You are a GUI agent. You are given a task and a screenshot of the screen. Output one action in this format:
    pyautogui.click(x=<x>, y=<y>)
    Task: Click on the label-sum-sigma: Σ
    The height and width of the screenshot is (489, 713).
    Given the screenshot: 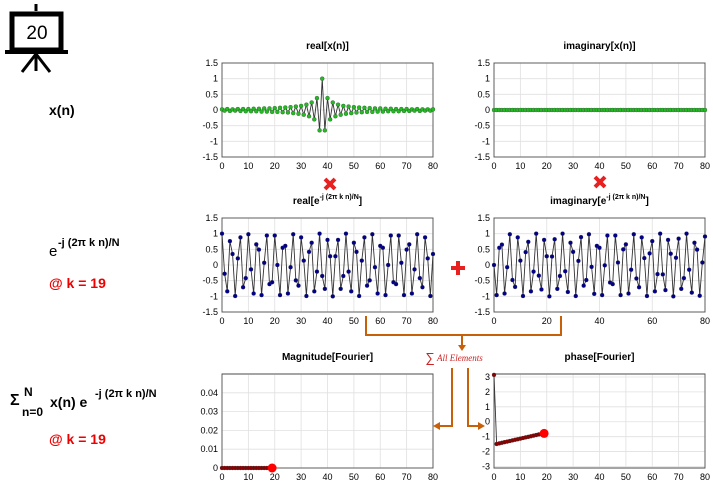 What is the action you would take?
    pyautogui.click(x=15, y=400)
    